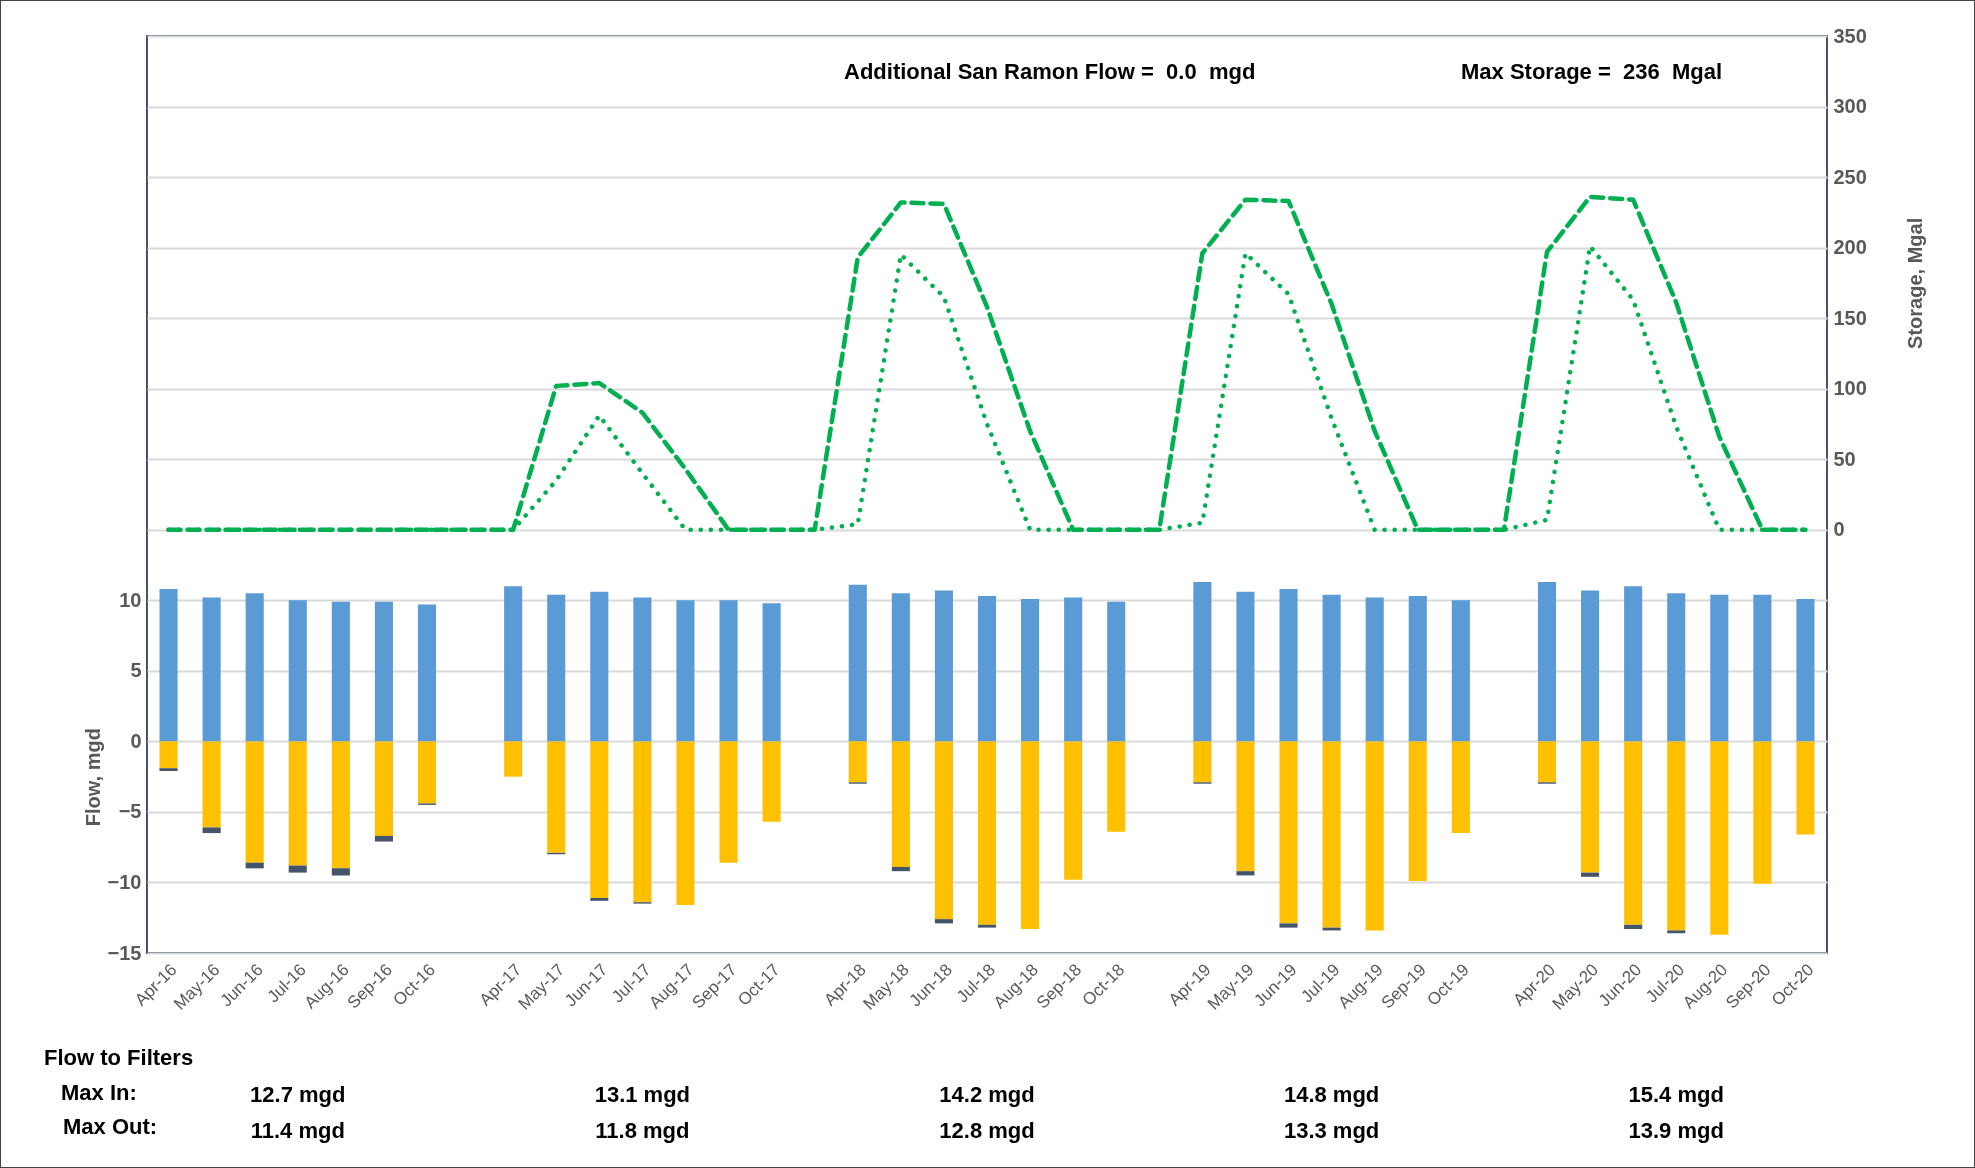 Image resolution: width=1975 pixels, height=1168 pixels. Describe the element at coordinates (1850, 35) in the screenshot. I see `y2-tick-label: 350` at that location.